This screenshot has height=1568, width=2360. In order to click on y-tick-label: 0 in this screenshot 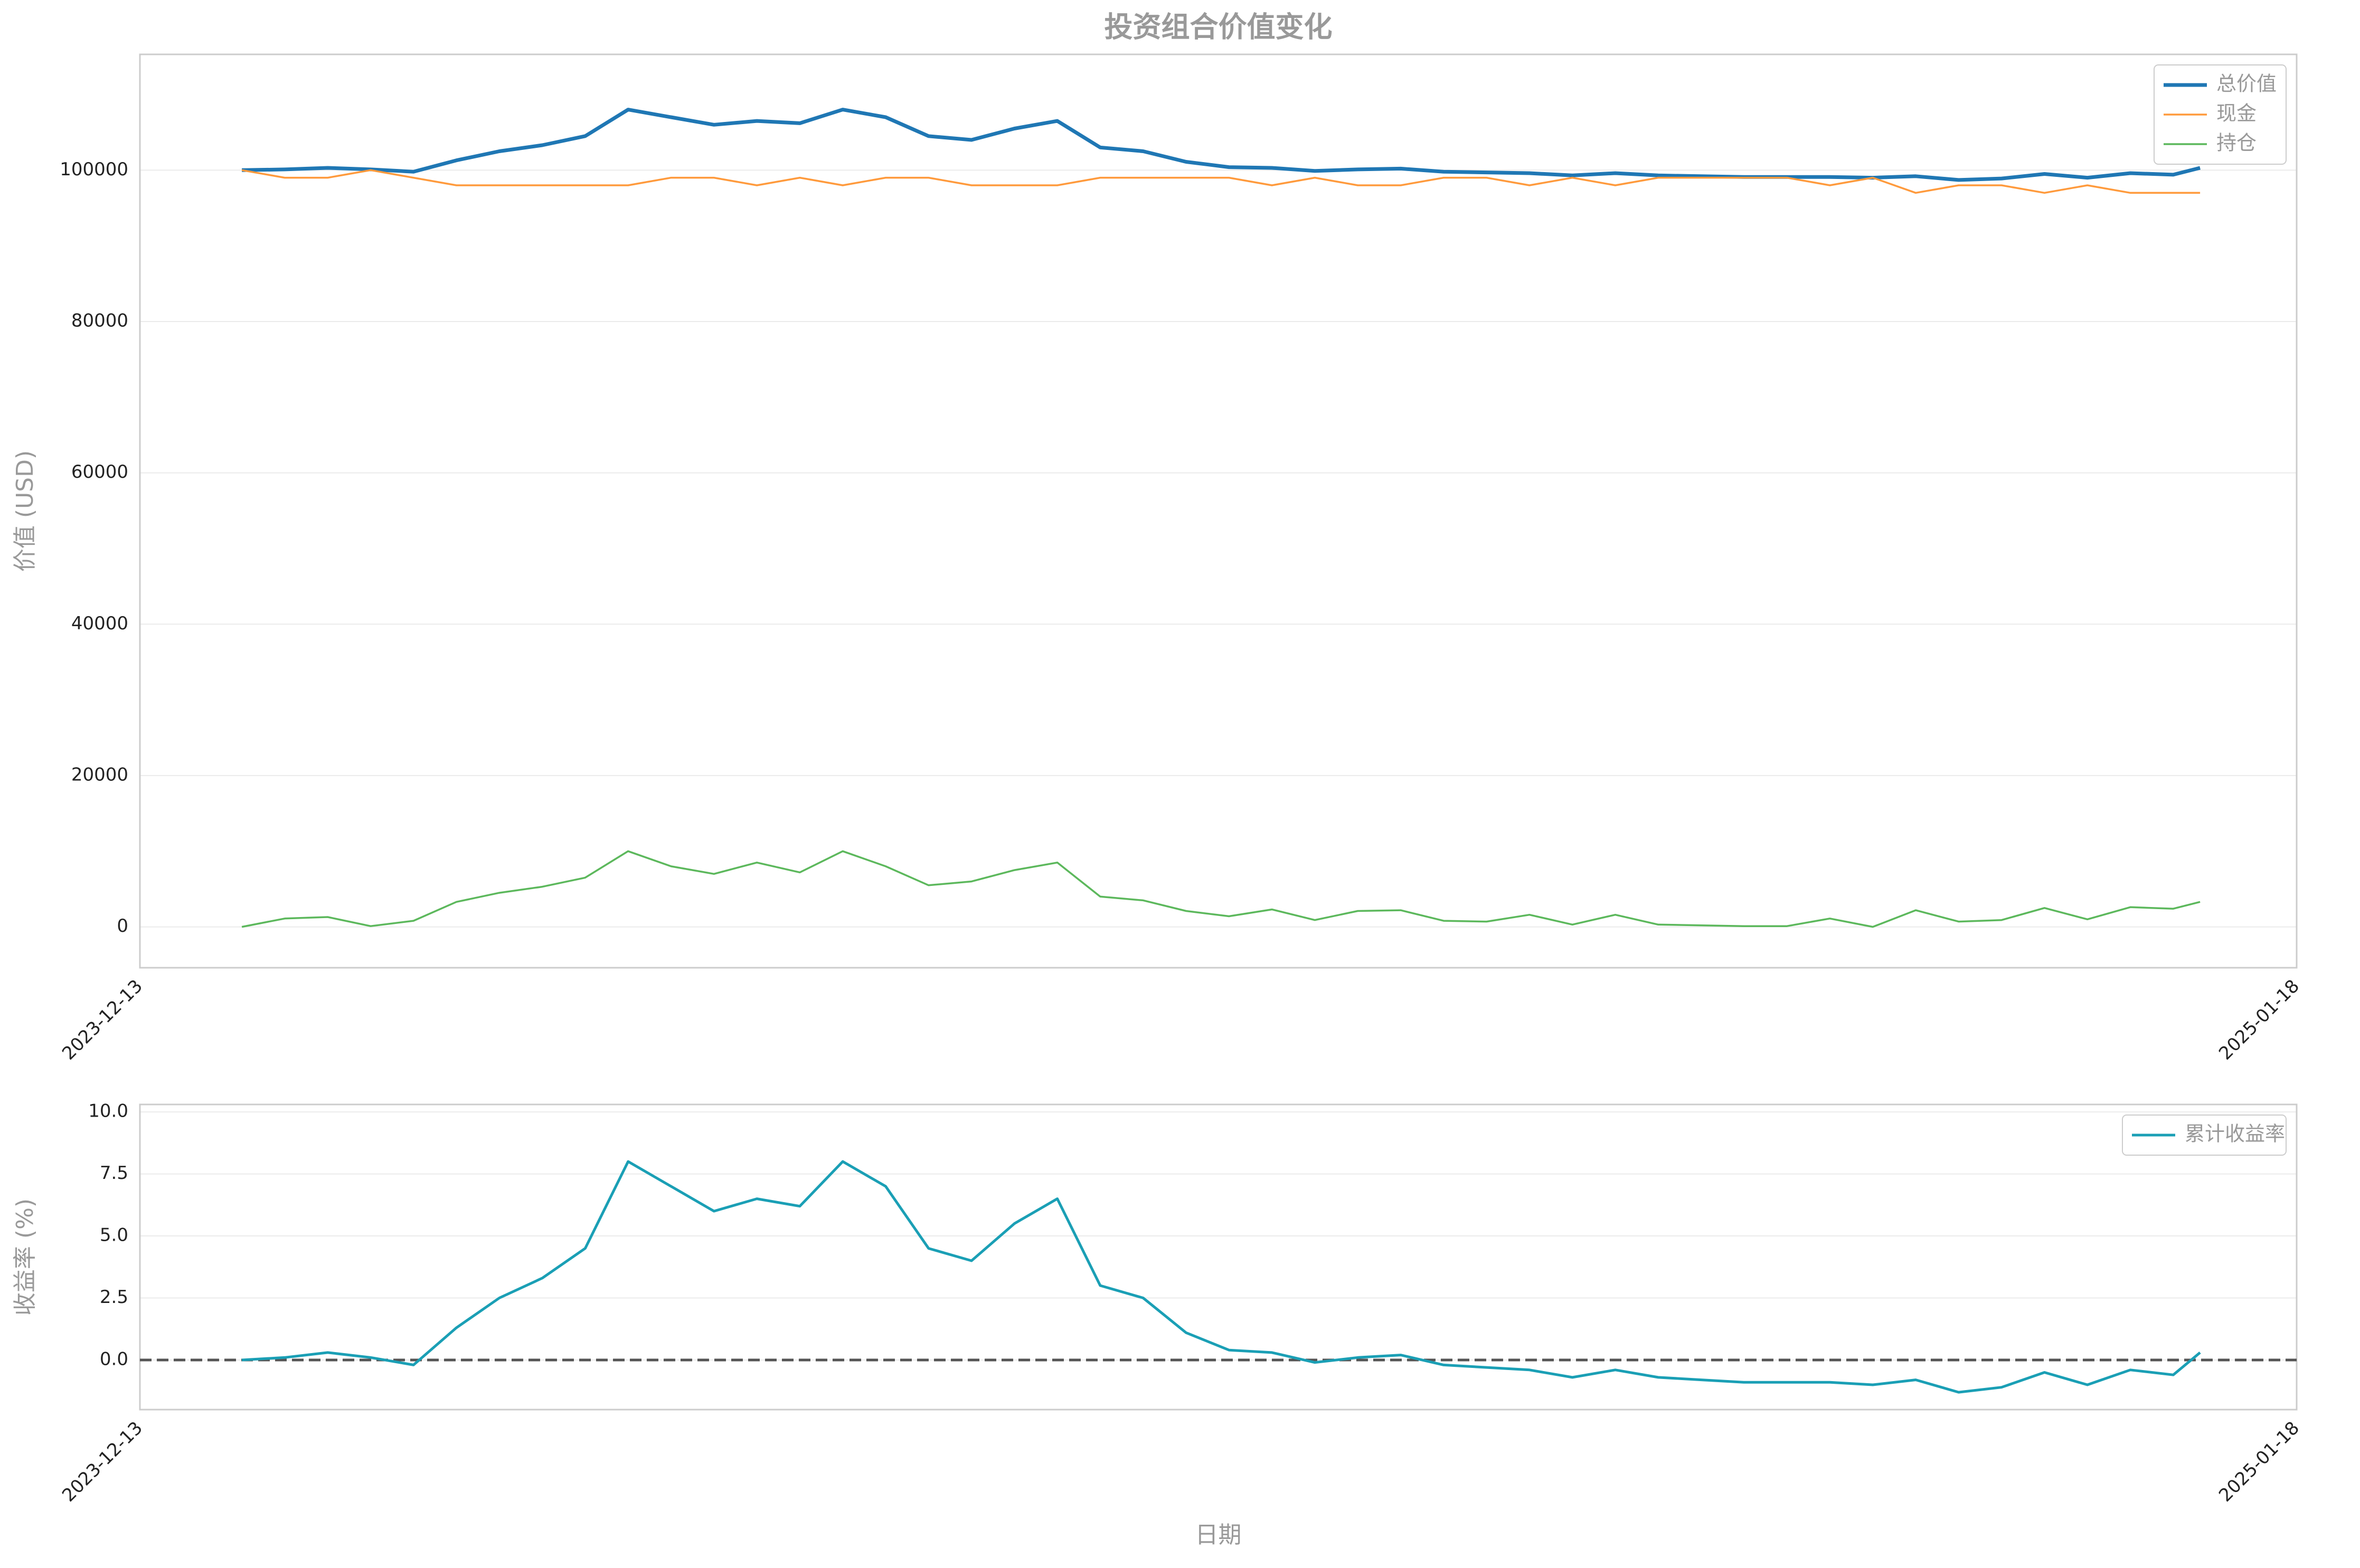, I will do `click(122, 926)`.